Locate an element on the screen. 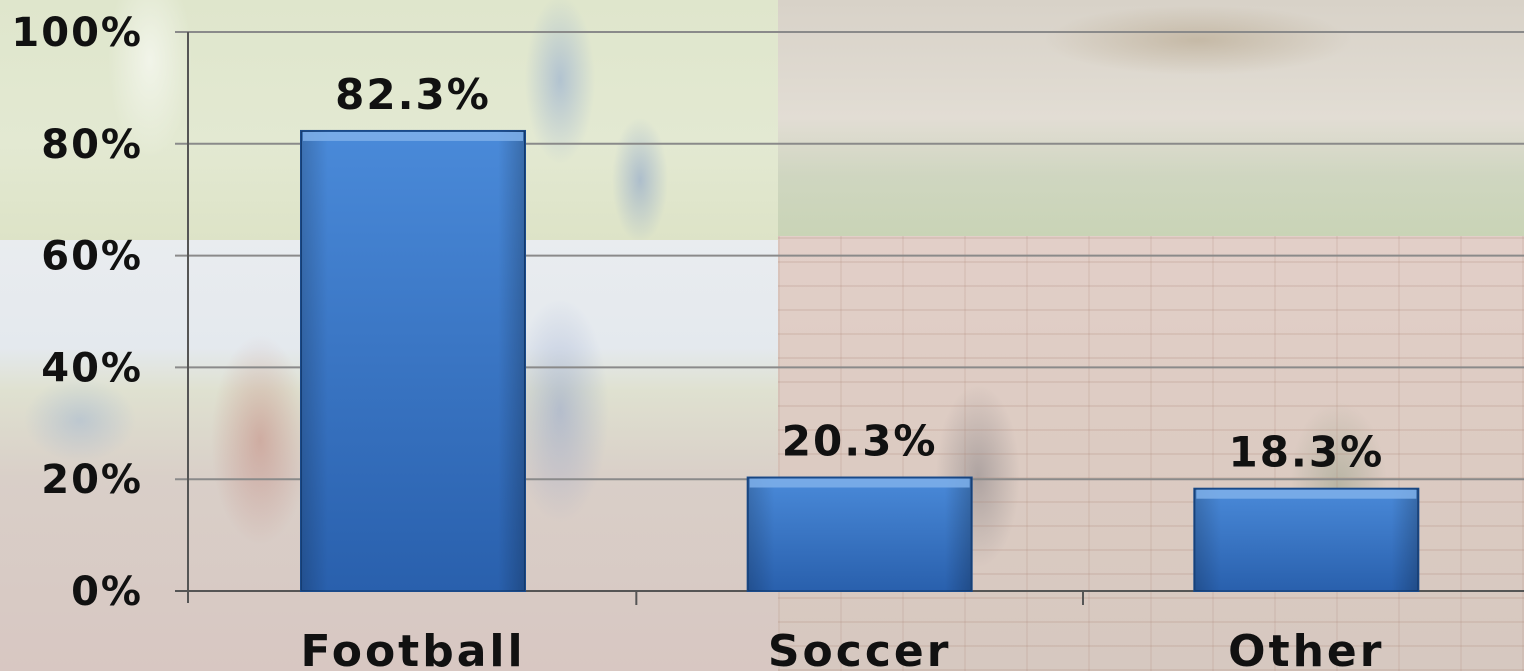 Image resolution: width=1524 pixels, height=671 pixels. y-tick-label: 80% is located at coordinates (92, 145).